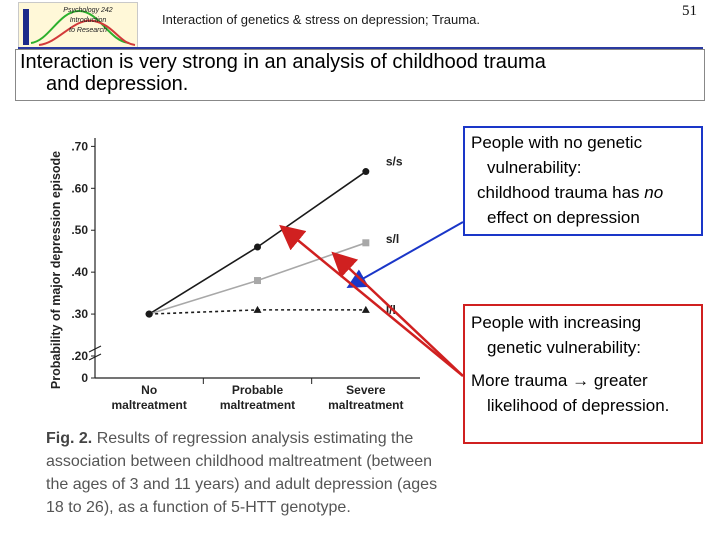 The width and height of the screenshot is (720, 540). I want to click on y-ticks: 0 .20 .30 .40 .50 .60 .70, so click(83, 262).